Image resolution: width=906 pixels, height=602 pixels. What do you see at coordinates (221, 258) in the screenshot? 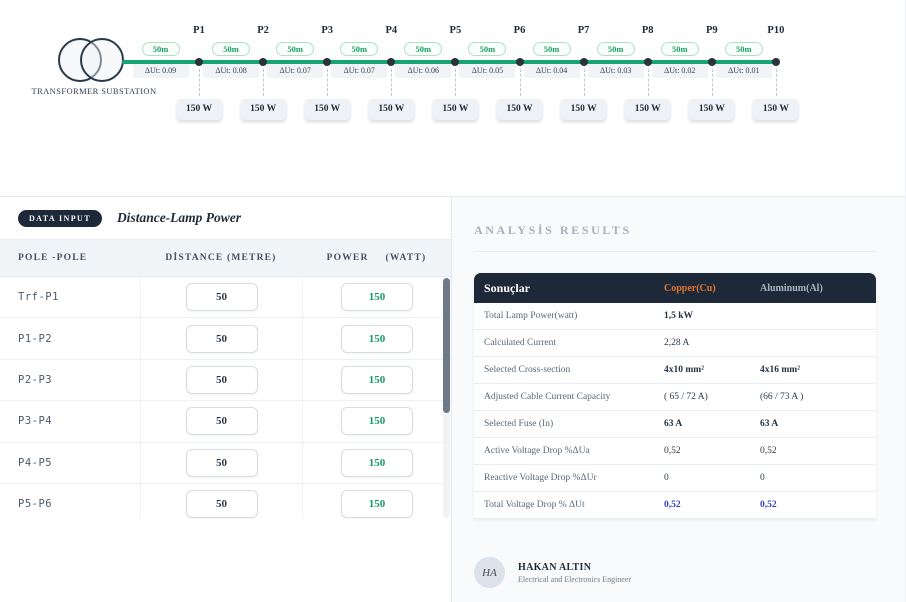
I see `column-header-distance: DİSTANCE (METRE)` at bounding box center [221, 258].